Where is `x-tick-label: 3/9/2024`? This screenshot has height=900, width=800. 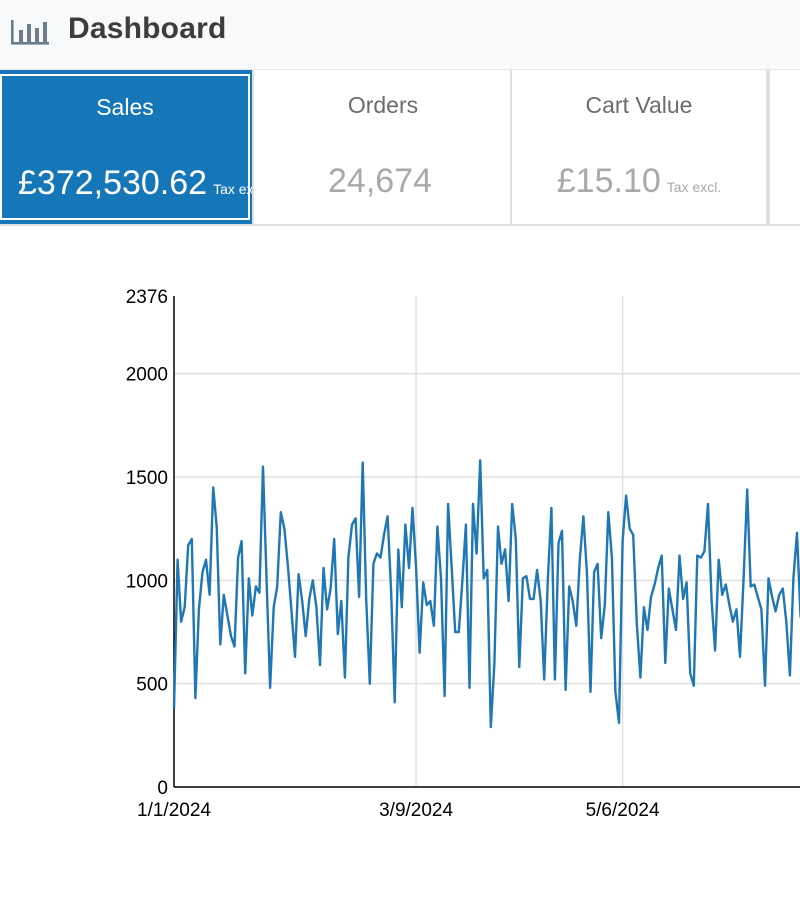 x-tick-label: 3/9/2024 is located at coordinates (416, 810).